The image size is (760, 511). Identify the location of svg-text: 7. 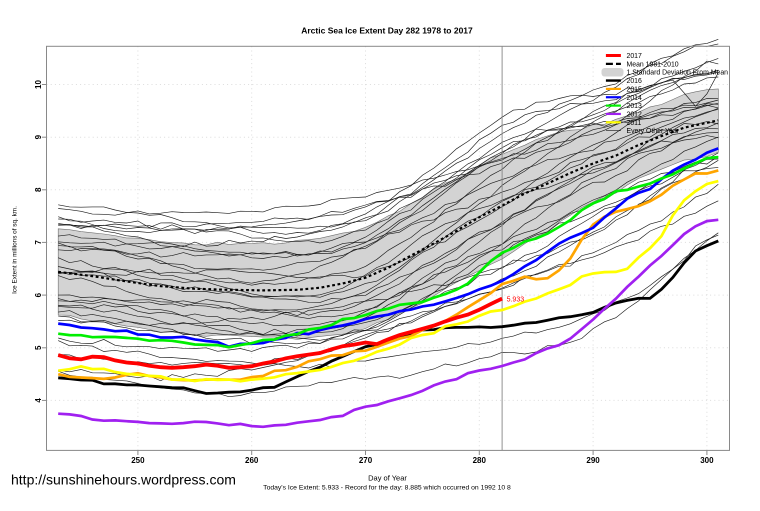
(38, 242).